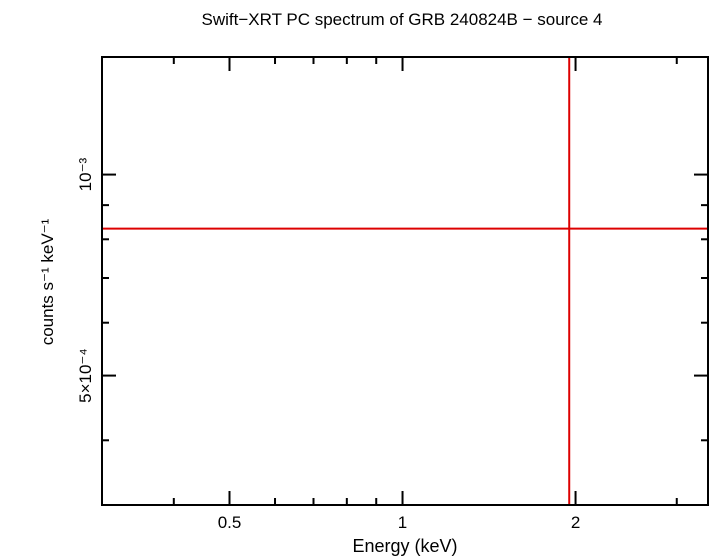  I want to click on y-tick-label: 5×10⁻⁴, so click(85, 375).